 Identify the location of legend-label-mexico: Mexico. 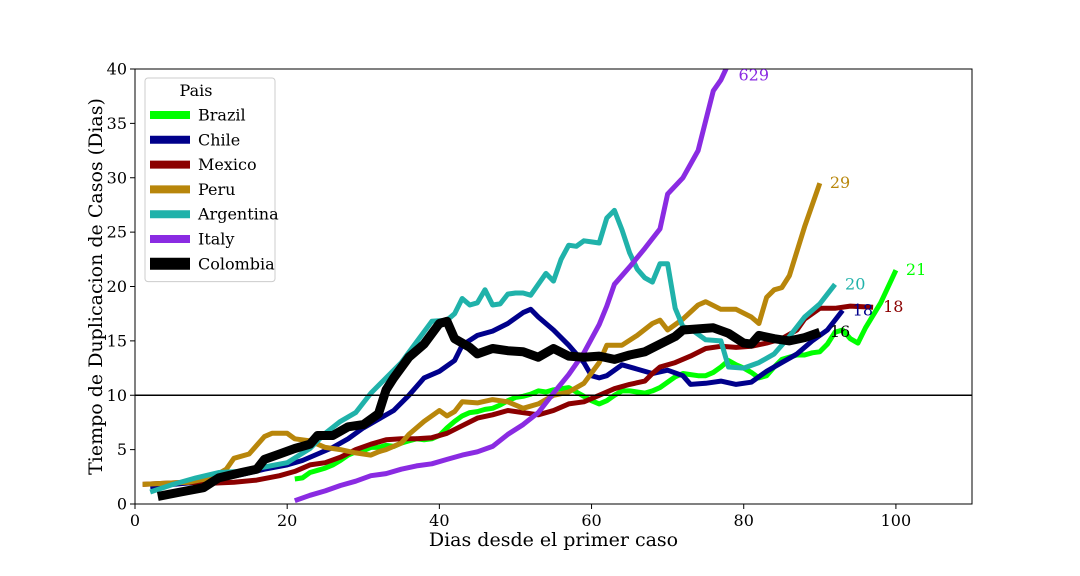
(227, 164).